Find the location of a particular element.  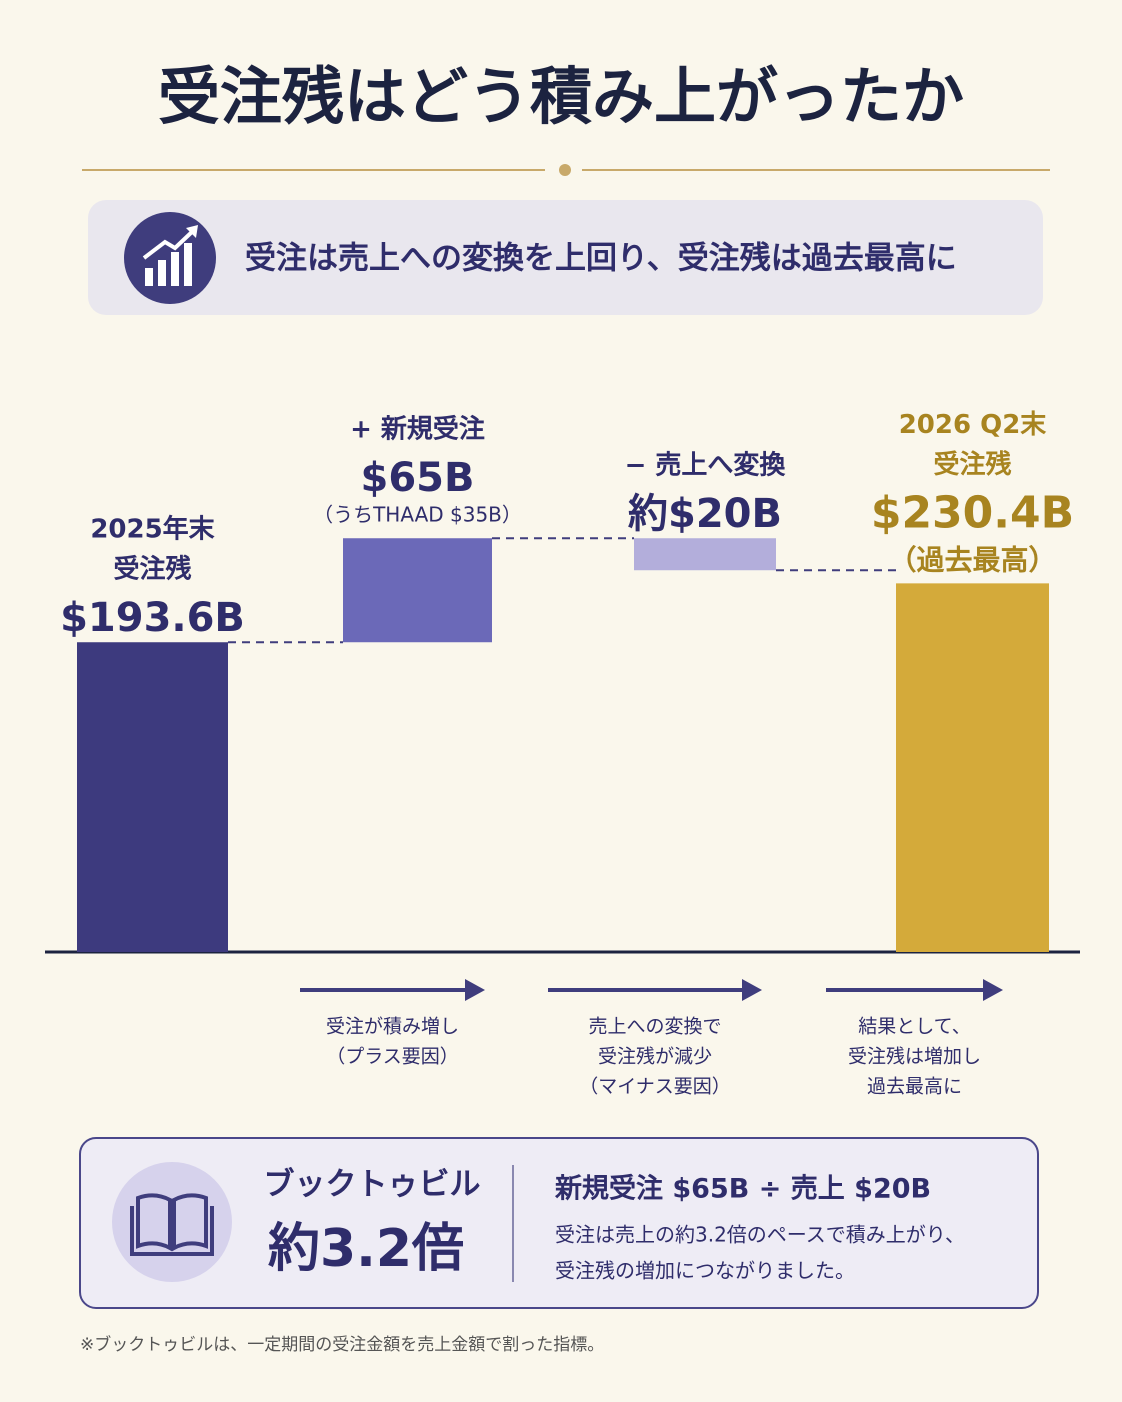

summary-text: 受注は売上の約3.2倍のペースで積み上がり、 is located at coordinates (760, 1235).